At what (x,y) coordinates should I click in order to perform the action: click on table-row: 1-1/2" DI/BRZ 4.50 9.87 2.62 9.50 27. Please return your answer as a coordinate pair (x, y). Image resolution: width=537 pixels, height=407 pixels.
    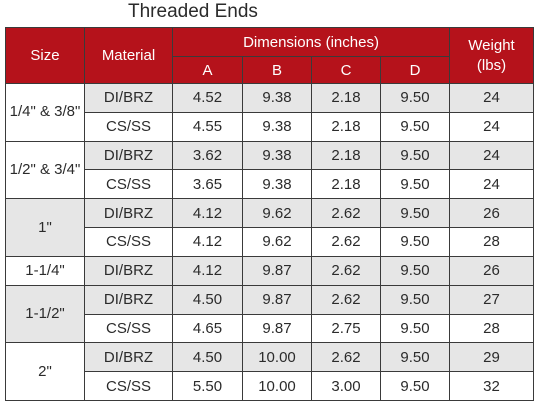
    Looking at the image, I should click on (270, 314).